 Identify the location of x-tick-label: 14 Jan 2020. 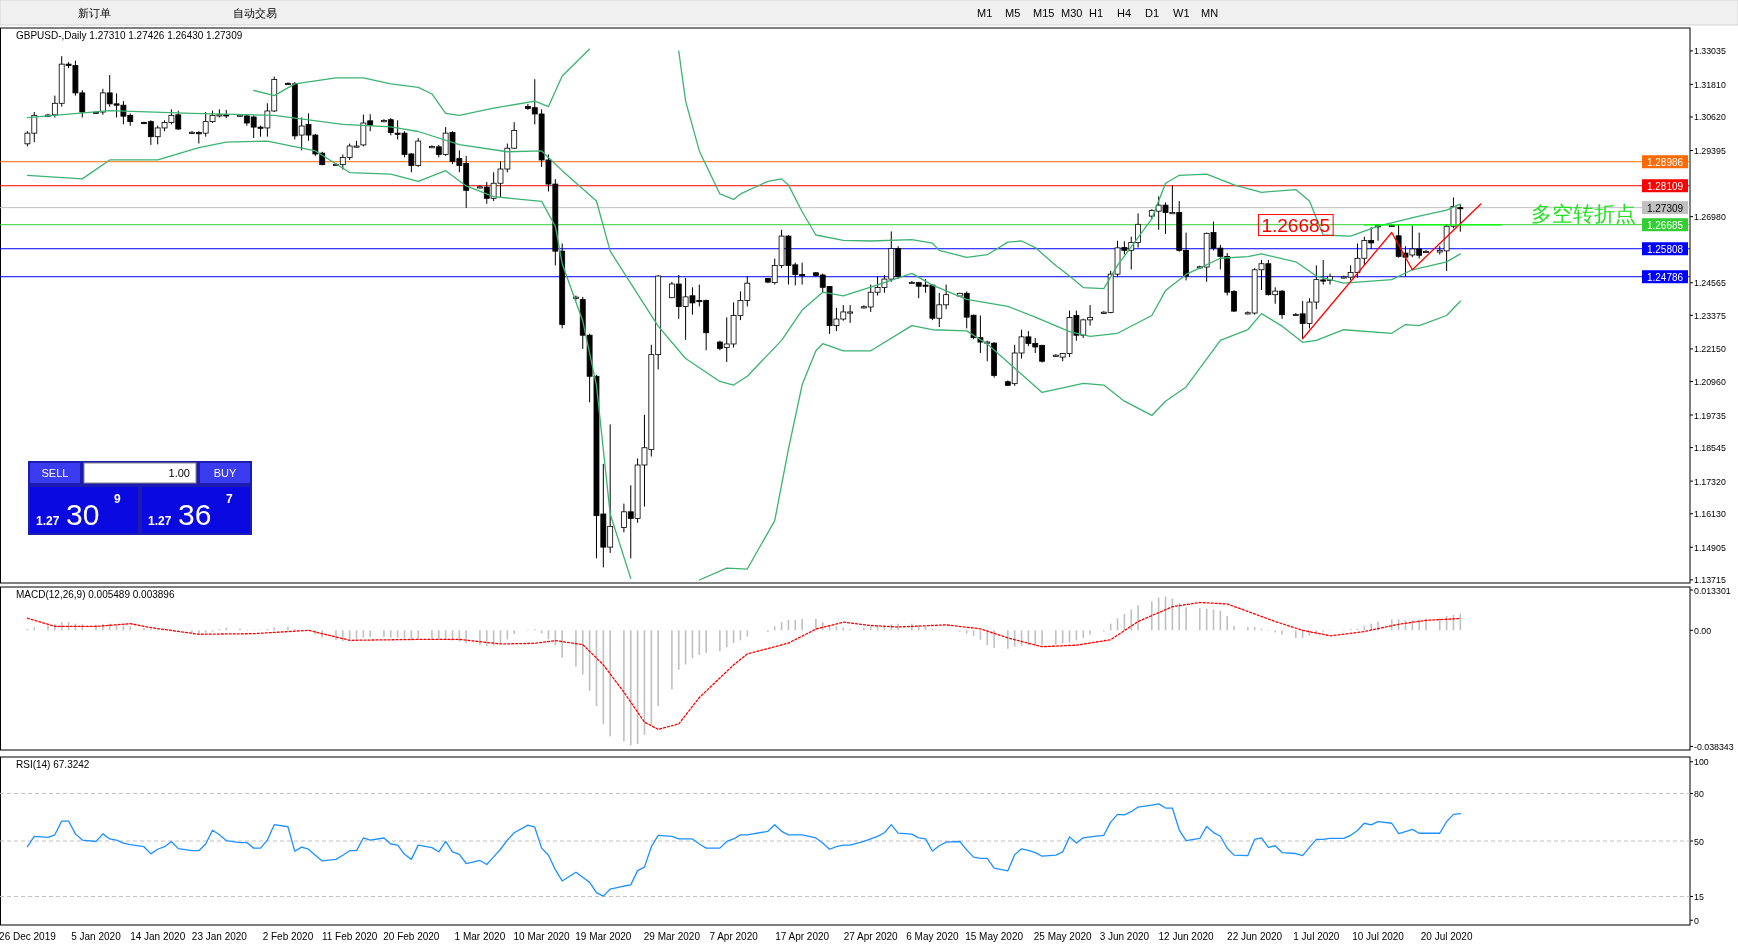
(158, 936).